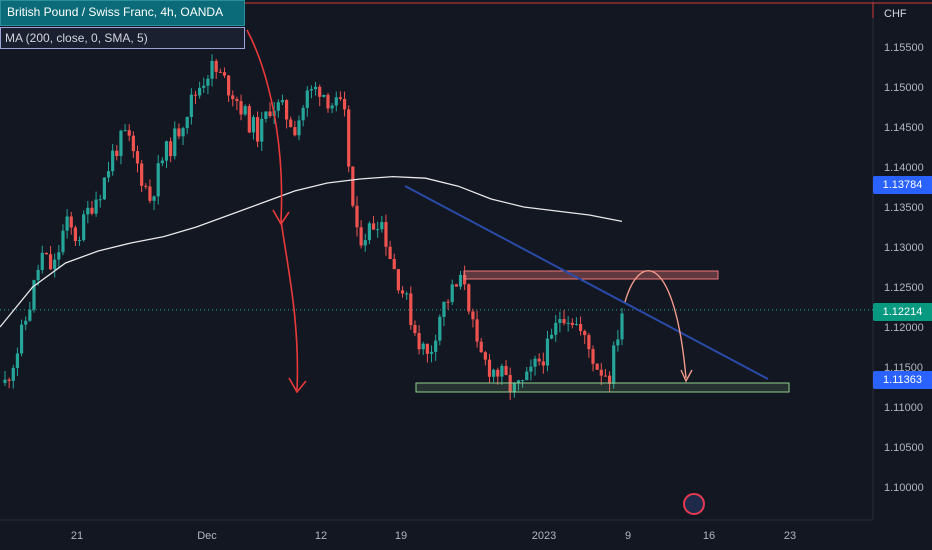 The width and height of the screenshot is (932, 550). What do you see at coordinates (401, 536) in the screenshot?
I see `x-tick-label: 19` at bounding box center [401, 536].